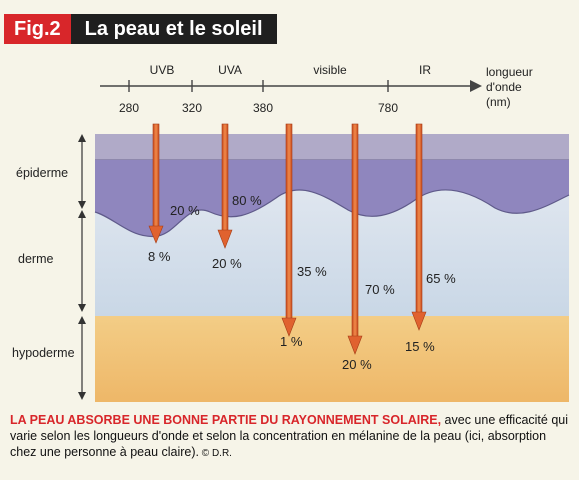 The width and height of the screenshot is (579, 480). What do you see at coordinates (441, 278) in the screenshot?
I see `pct-ir-dermis: 65 %` at bounding box center [441, 278].